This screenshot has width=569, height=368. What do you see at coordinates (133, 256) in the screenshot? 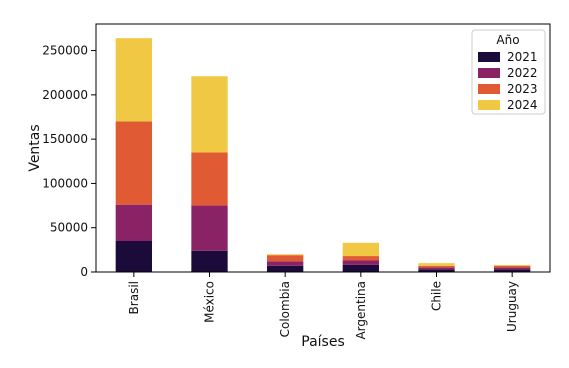
I see `bar-brasil-2021` at bounding box center [133, 256].